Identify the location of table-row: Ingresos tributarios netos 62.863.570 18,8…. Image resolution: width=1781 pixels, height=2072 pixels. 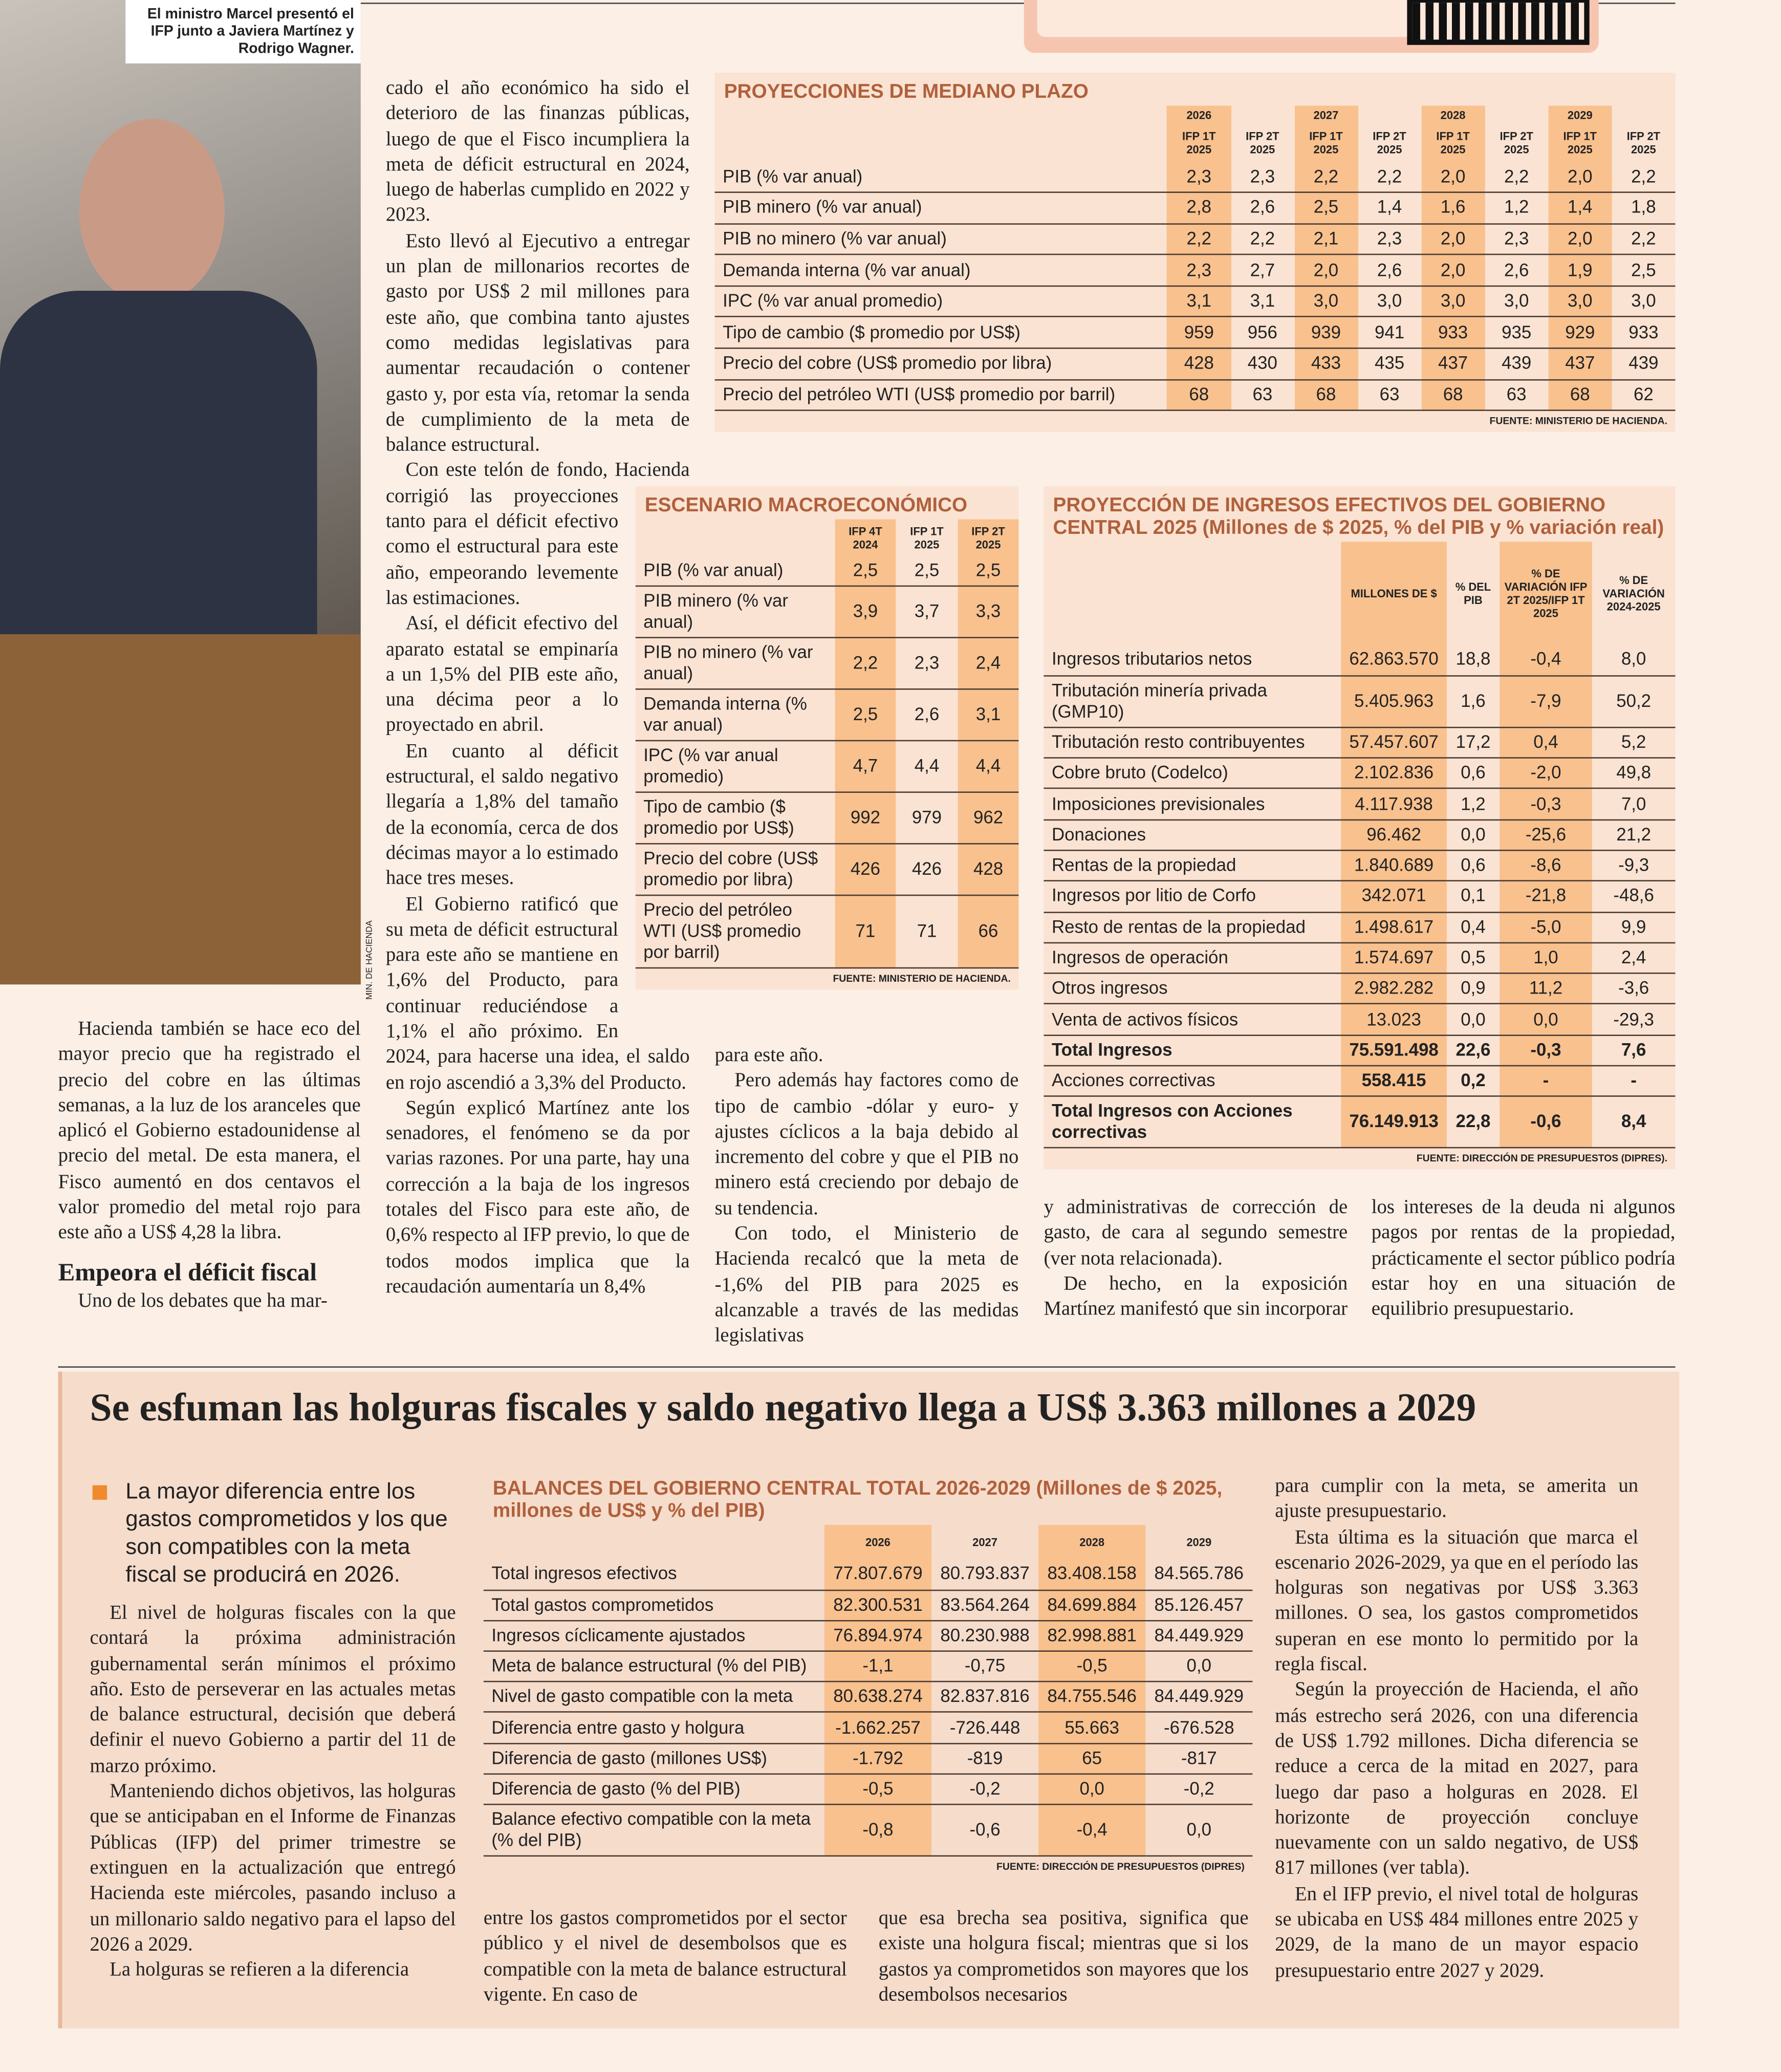
(1360, 661).